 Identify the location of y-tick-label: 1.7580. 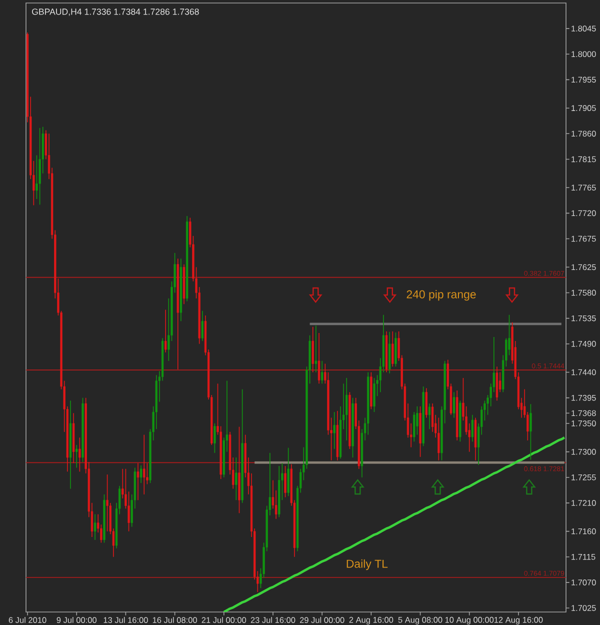
(584, 293).